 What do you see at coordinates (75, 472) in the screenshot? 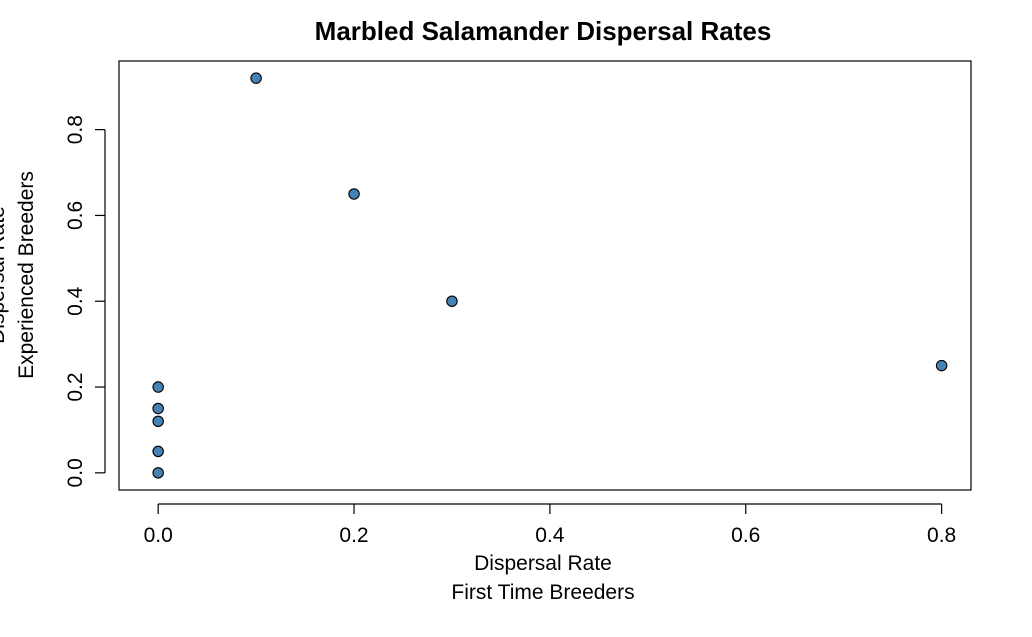
I see `y-tick-label: 0.0` at bounding box center [75, 472].